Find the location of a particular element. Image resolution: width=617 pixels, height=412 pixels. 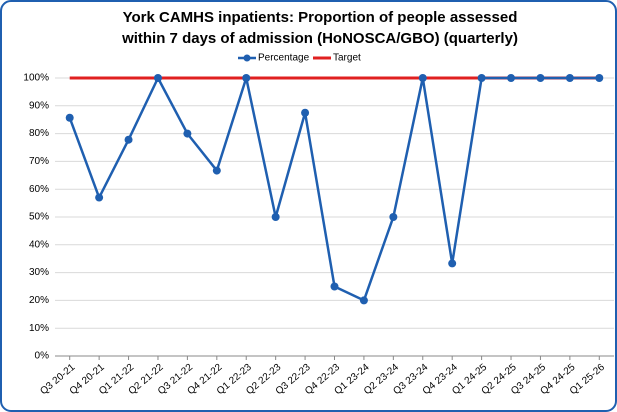

y-tick-label: 90% is located at coordinates (39, 105).